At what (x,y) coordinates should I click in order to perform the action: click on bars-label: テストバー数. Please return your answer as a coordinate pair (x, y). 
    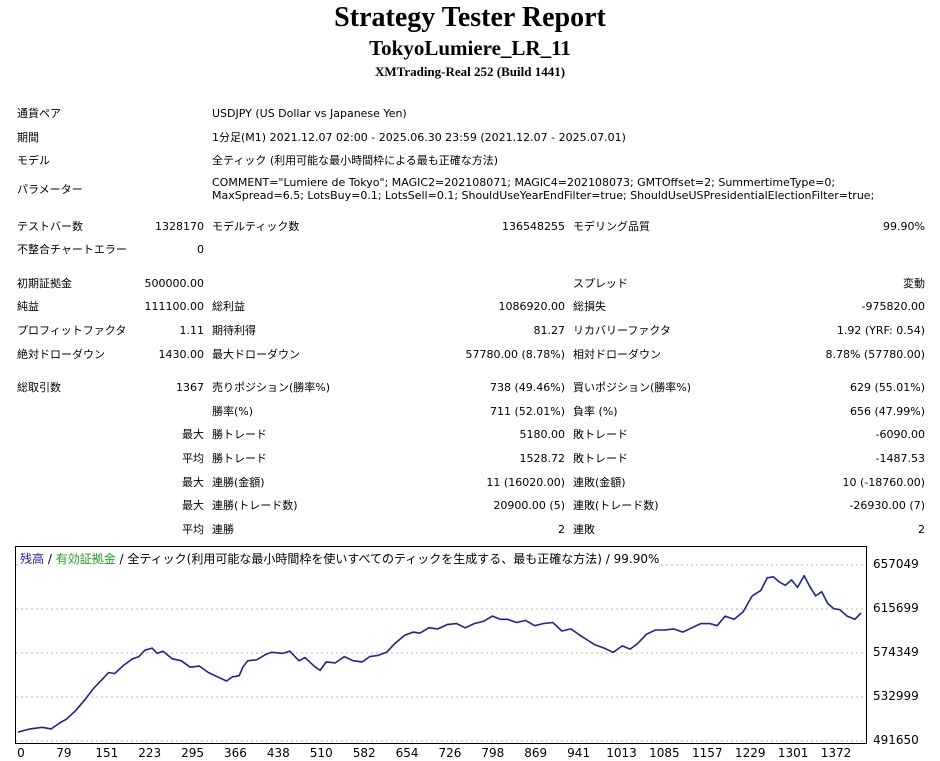
    Looking at the image, I should click on (50, 226).